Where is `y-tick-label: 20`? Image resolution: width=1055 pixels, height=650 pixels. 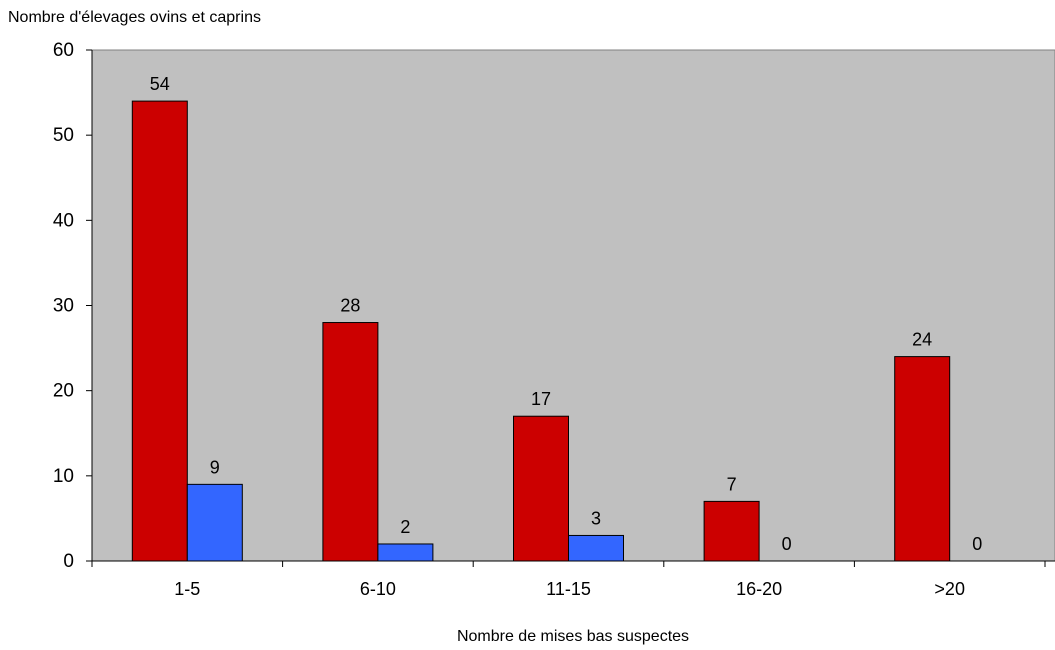
y-tick-label: 20 is located at coordinates (63, 391).